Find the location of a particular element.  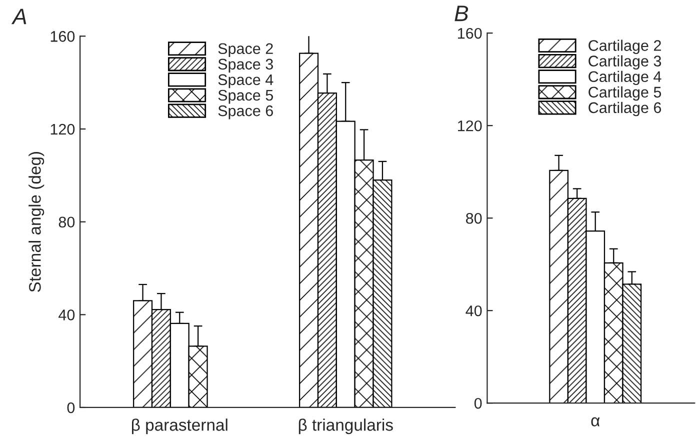

legend-label: Cartilage 2 is located at coordinates (624, 47).